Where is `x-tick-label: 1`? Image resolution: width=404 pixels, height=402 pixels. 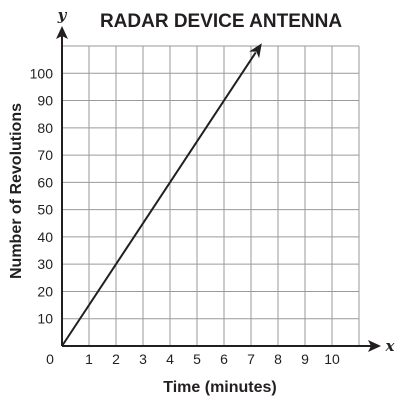 x-tick-label: 1 is located at coordinates (89, 359).